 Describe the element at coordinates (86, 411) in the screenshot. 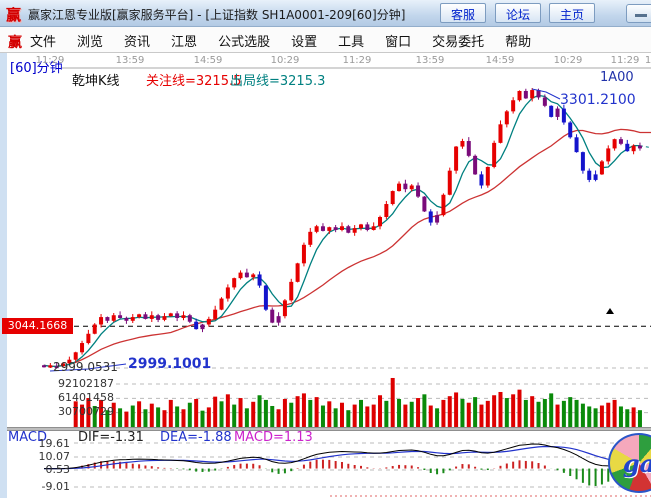

I see `volume-axis-label: 30700729` at that location.